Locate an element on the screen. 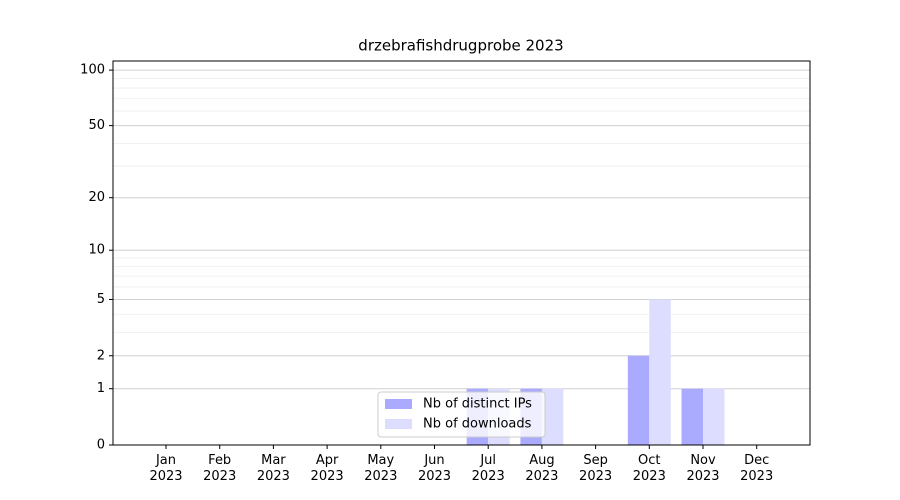  legend-box is located at coordinates (461, 414).